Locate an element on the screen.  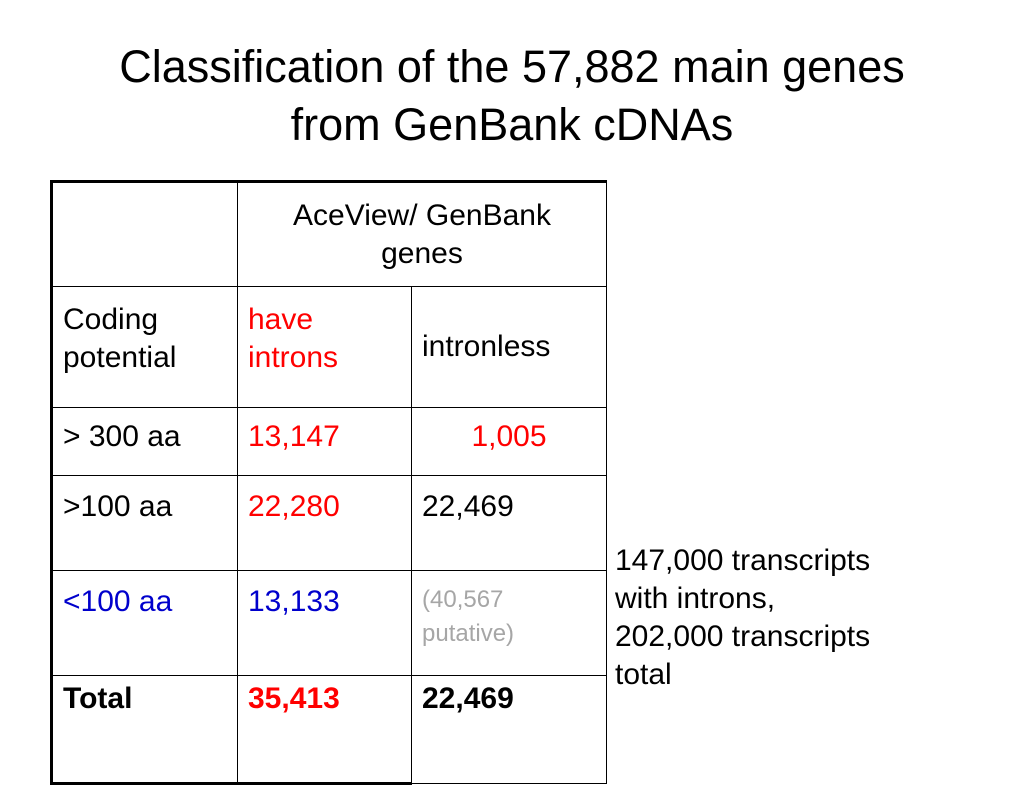
title-line-1: Classification of the 57,882 main genes is located at coordinates (512, 66).